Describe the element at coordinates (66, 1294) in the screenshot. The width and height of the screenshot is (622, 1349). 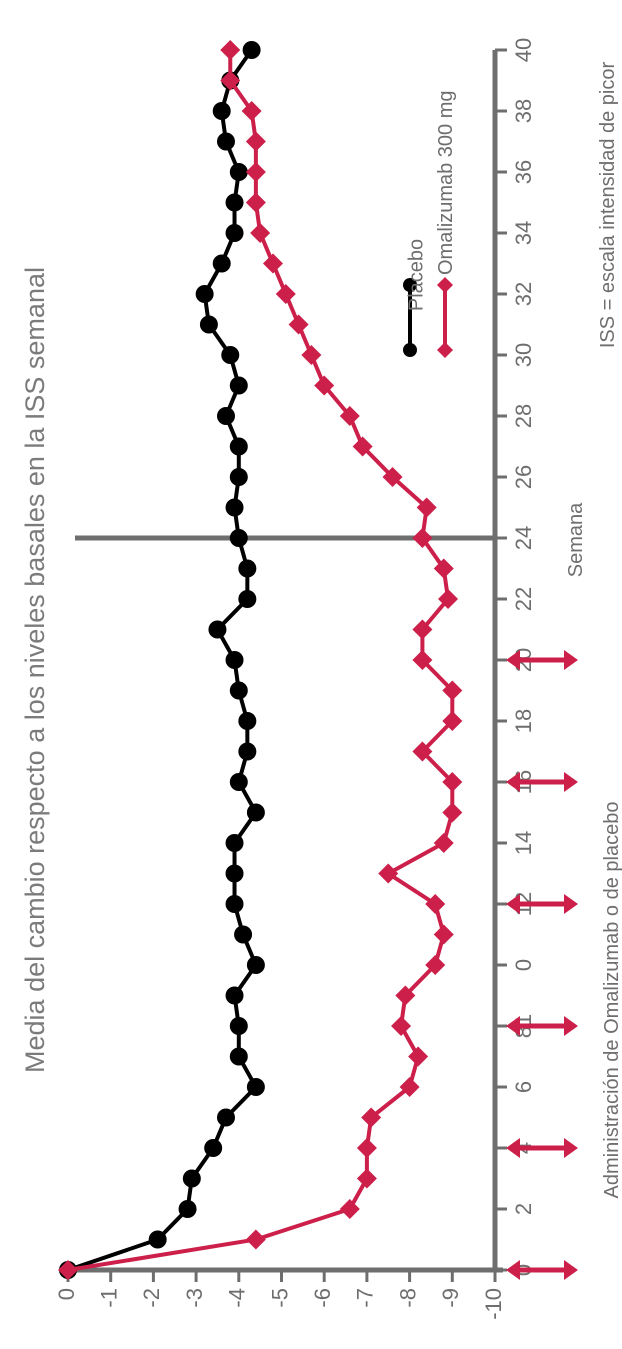
I see `y-tick-label: 0` at that location.